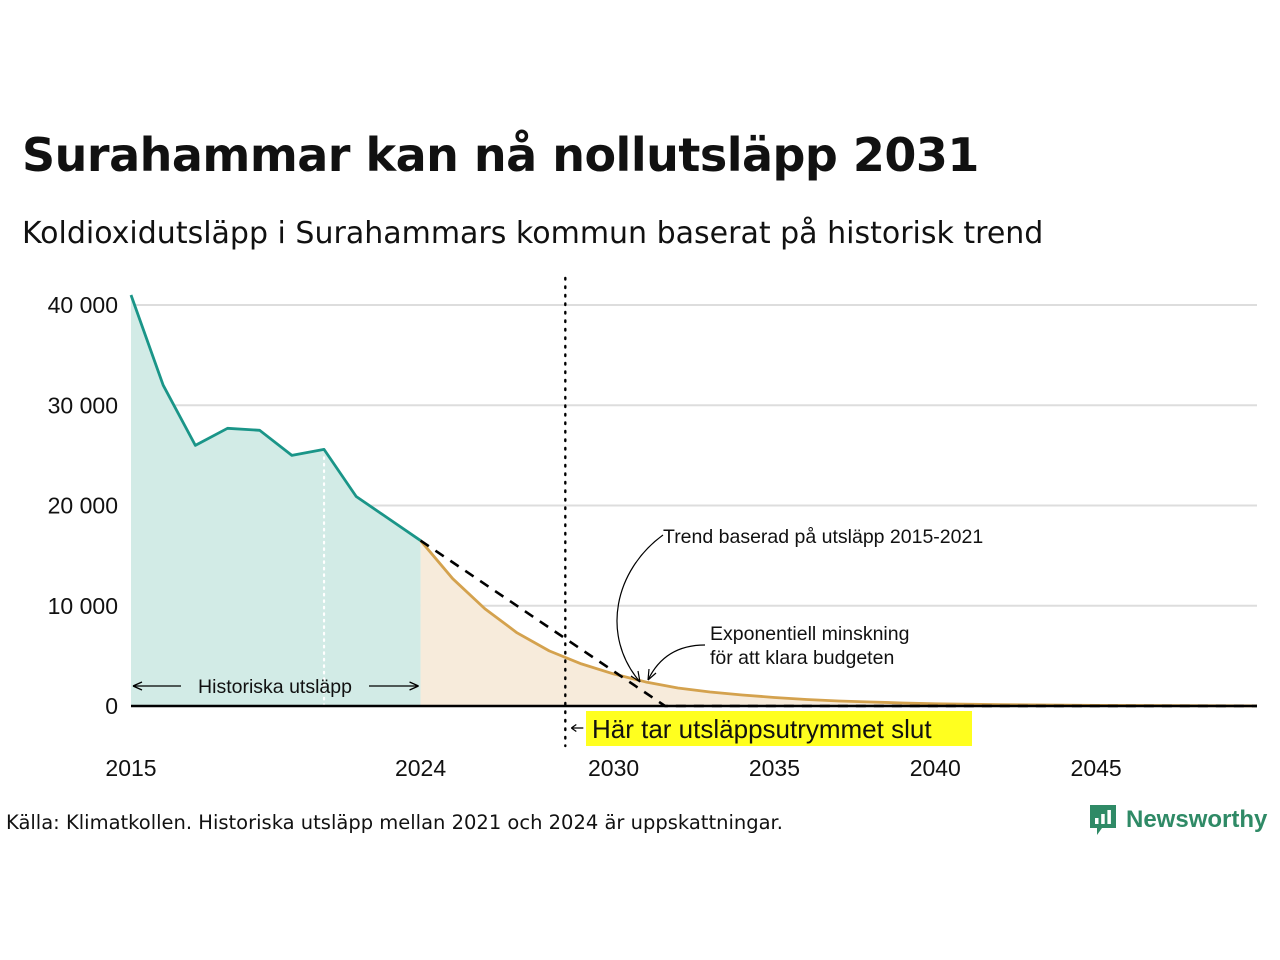  What do you see at coordinates (1096, 768) in the screenshot?
I see `x-tick-label: 2045` at bounding box center [1096, 768].